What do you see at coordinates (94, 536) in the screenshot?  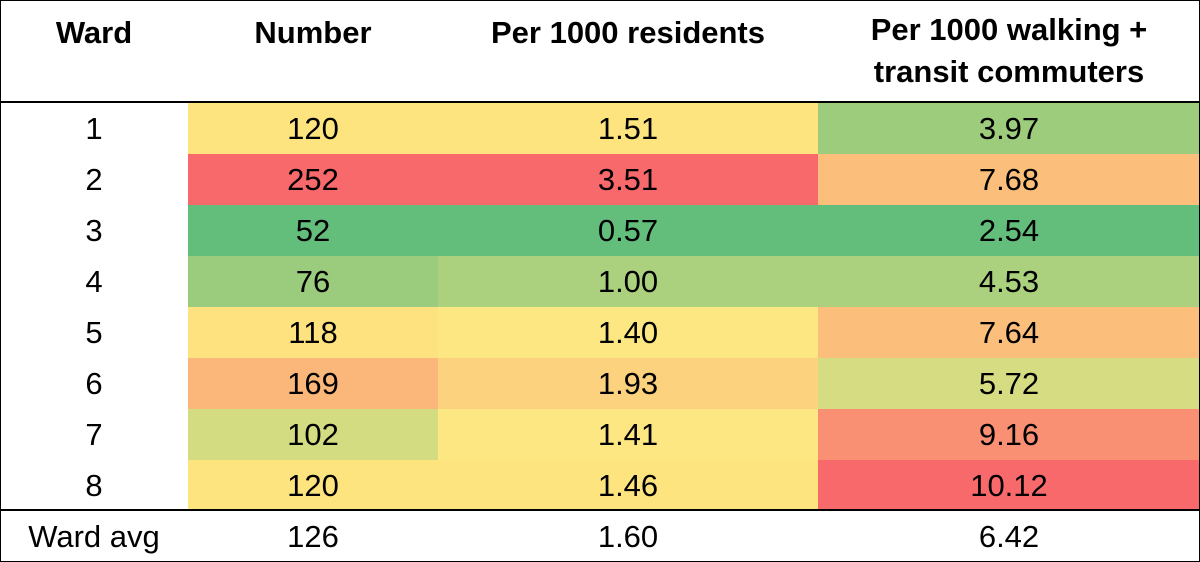 I see `average-label: Ward avg` at bounding box center [94, 536].